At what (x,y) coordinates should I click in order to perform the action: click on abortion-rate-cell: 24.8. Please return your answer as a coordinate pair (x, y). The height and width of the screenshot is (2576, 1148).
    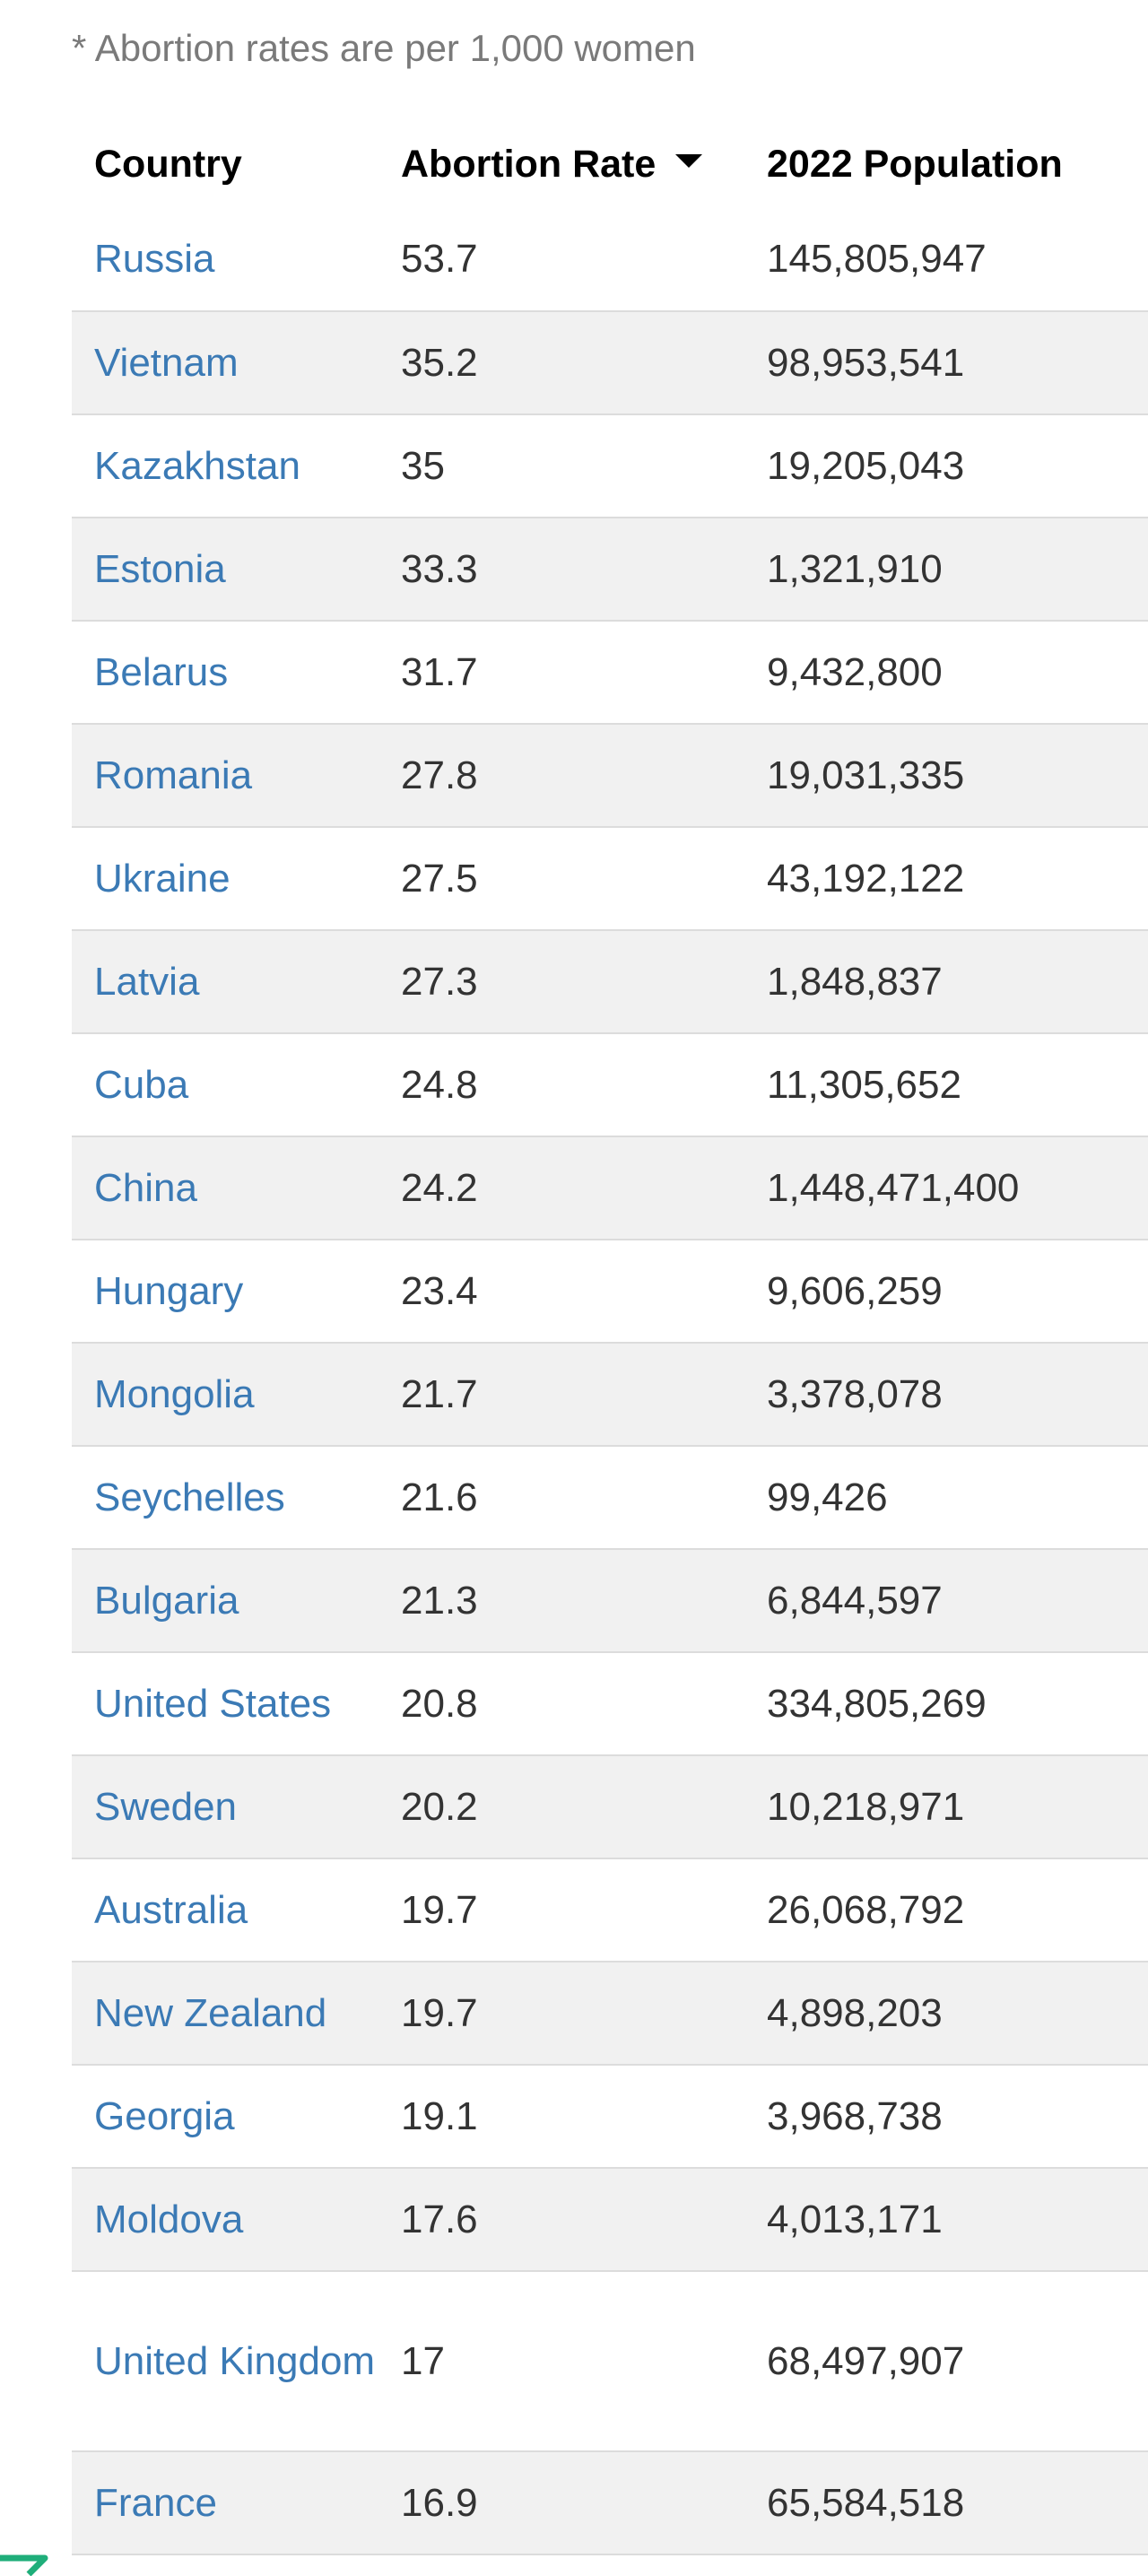
    Looking at the image, I should click on (561, 1085).